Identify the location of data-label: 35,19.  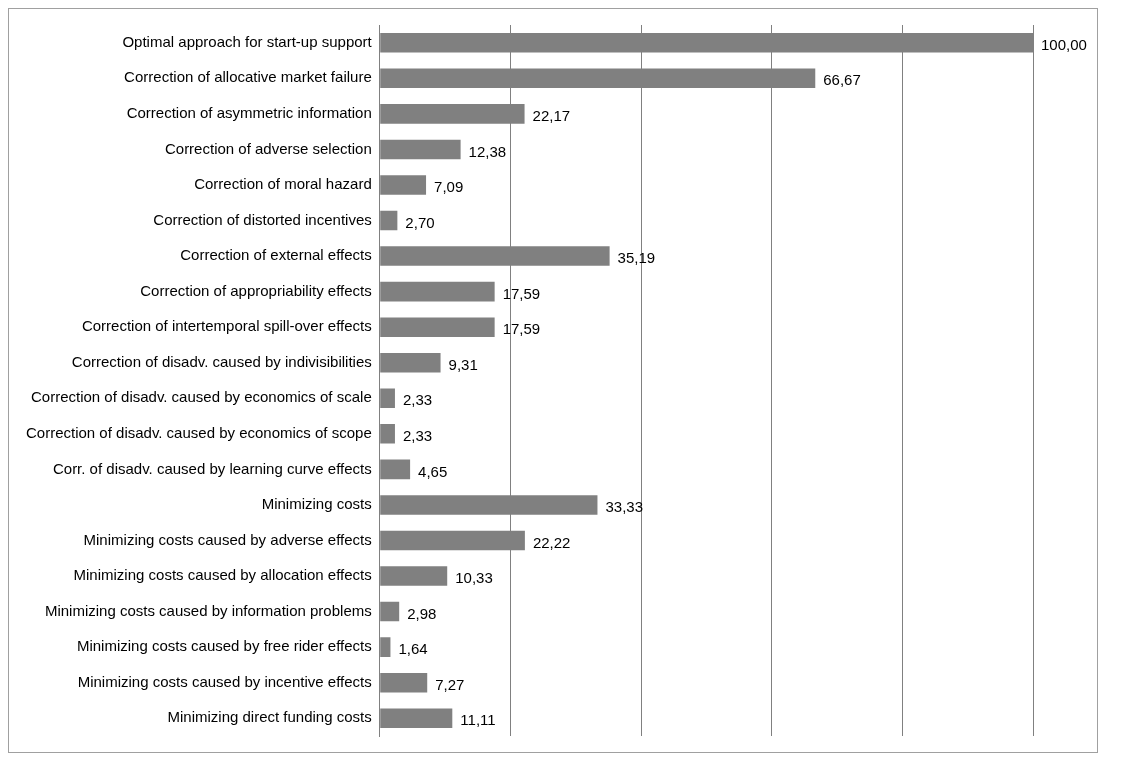
(636, 258).